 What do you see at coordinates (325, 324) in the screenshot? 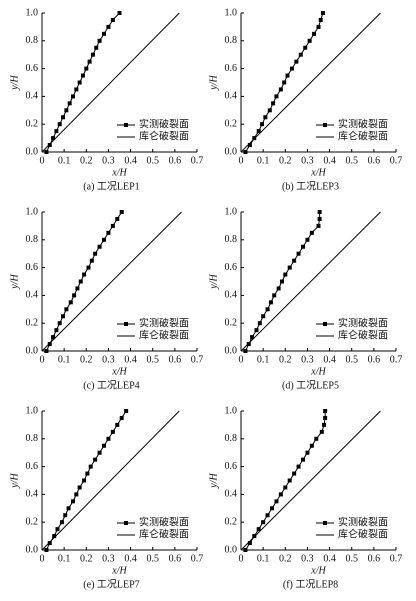
I see `legend-marker` at bounding box center [325, 324].